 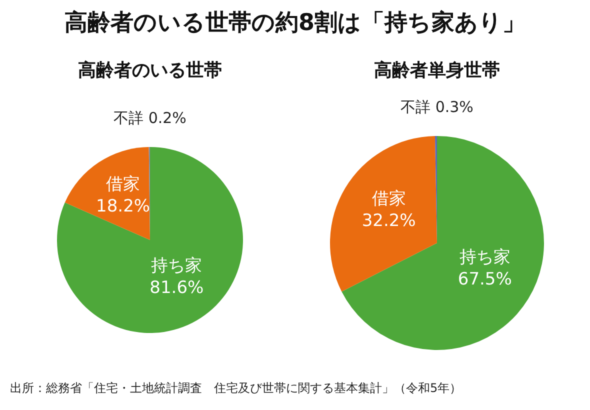 What do you see at coordinates (150, 70) in the screenshot?
I see `chart-subtitle: 高齢者のいる世帯` at bounding box center [150, 70].